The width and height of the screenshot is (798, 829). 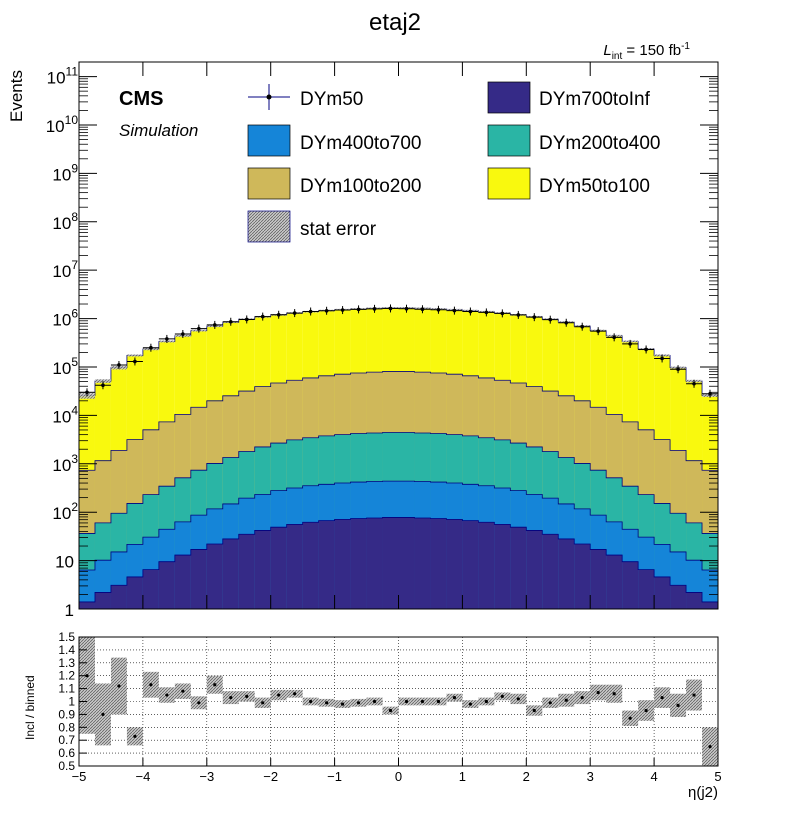 I want to click on legend-label-dym200to400: DYm200to400, so click(x=599, y=143).